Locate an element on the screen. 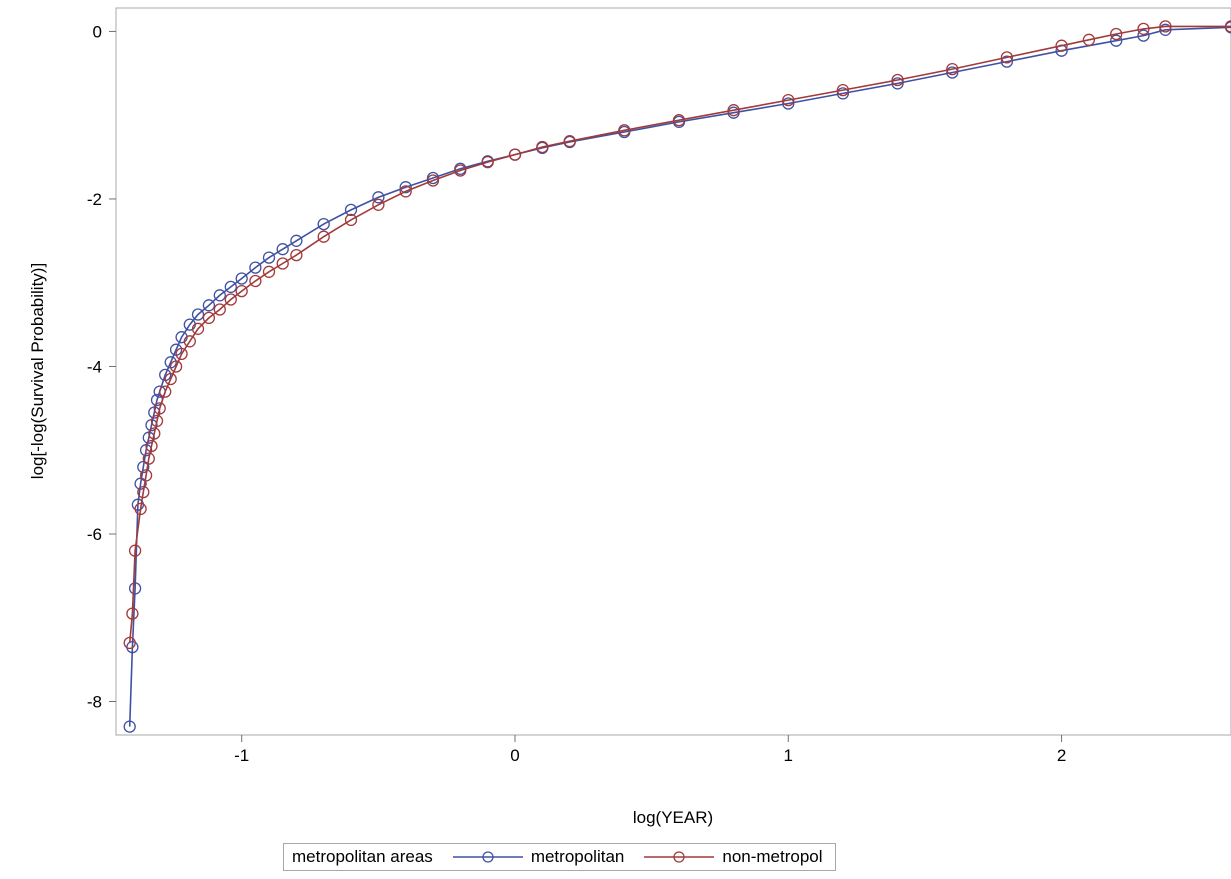  x-tick-label: 1 is located at coordinates (788, 755).